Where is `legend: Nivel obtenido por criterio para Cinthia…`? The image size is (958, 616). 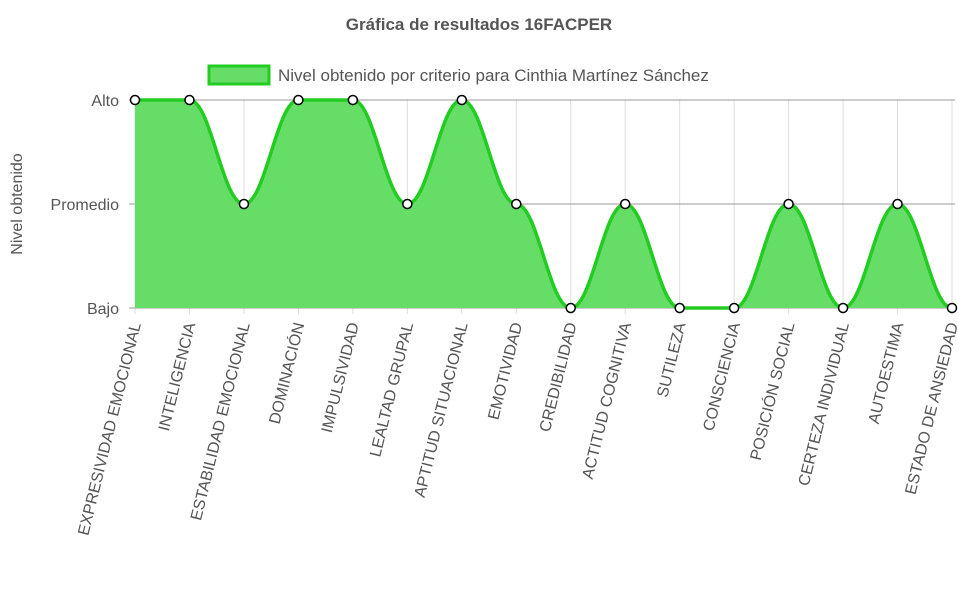 legend: Nivel obtenido por criterio para Cinthia… is located at coordinates (458, 75).